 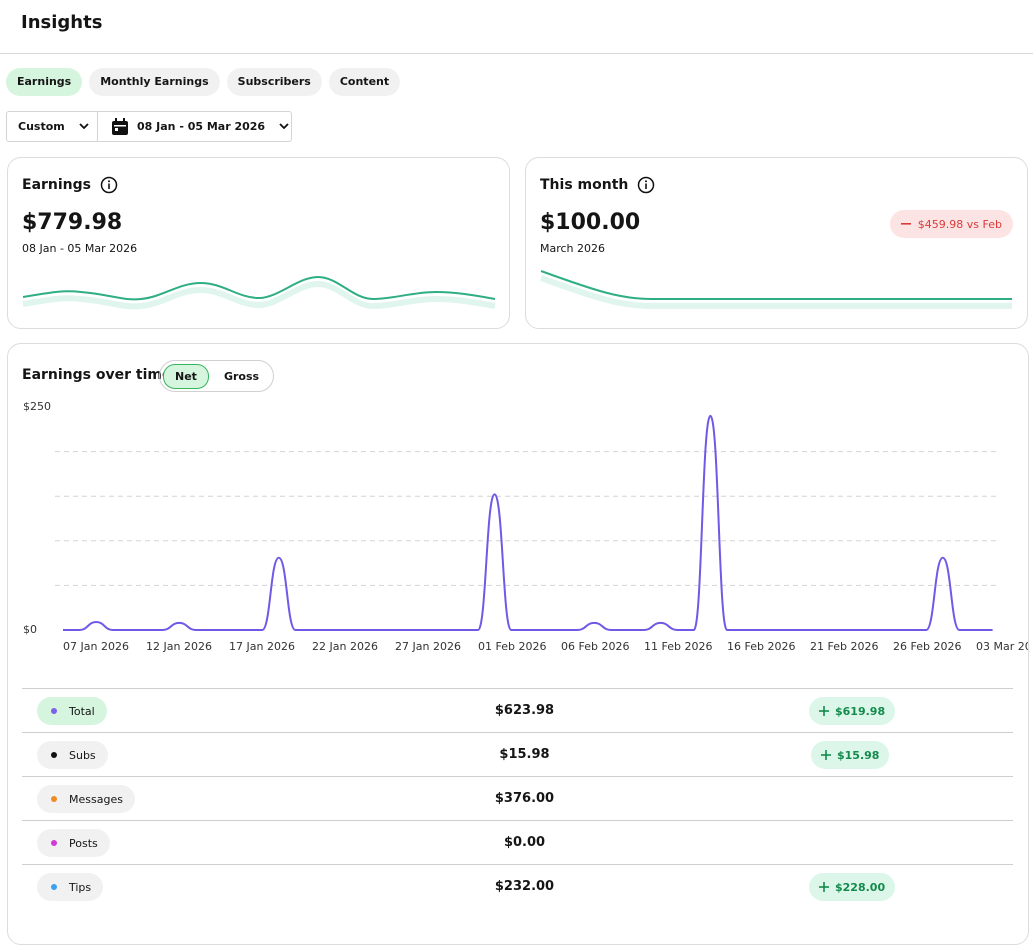 What do you see at coordinates (258, 243) in the screenshot?
I see `earnings-card: Earnings $779.98 08 Jan - 05 Mar 2026` at bounding box center [258, 243].